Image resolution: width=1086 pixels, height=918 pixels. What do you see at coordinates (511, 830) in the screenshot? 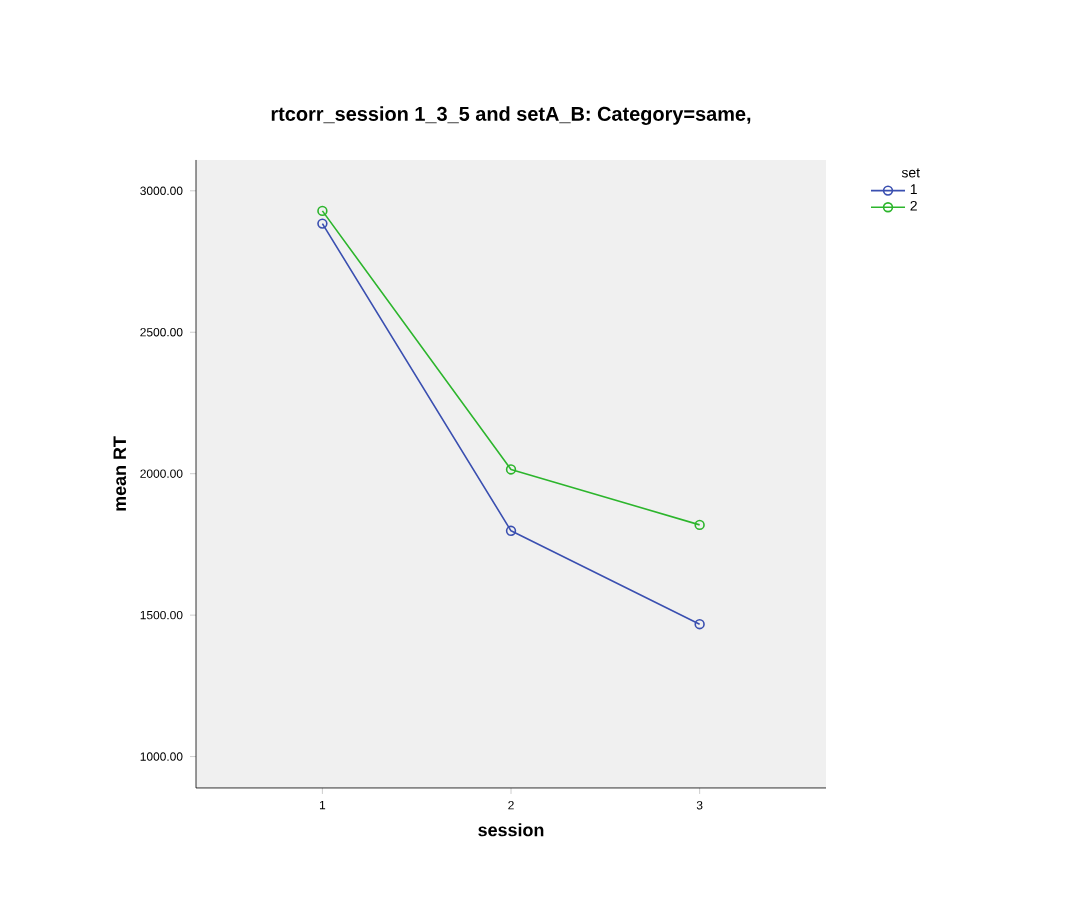
I see `x-axis-title: session` at bounding box center [511, 830].